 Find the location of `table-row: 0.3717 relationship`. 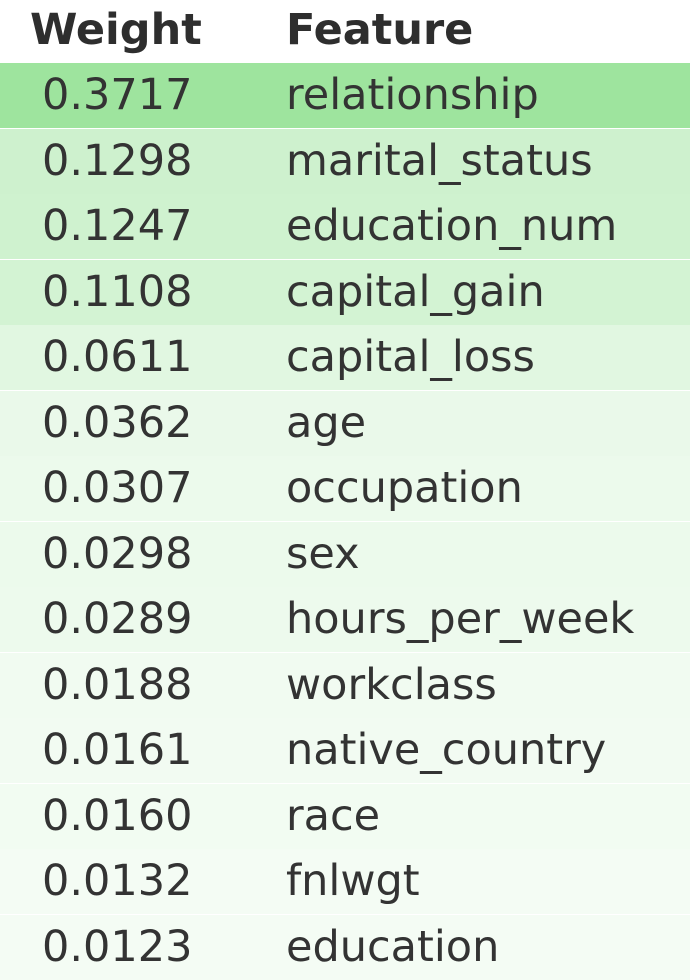

table-row: 0.3717 relationship is located at coordinates (345, 95).